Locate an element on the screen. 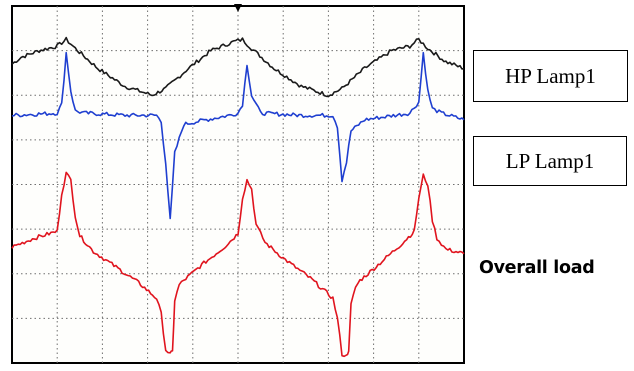 The image size is (634, 371). hp-lamp1-label: HP Lamp1 is located at coordinates (550, 76).